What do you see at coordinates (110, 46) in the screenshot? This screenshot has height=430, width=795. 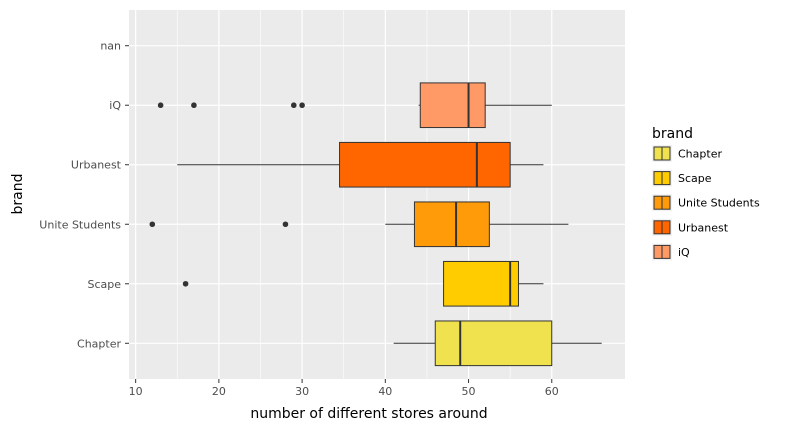 I see `y-tick-label: nan` at bounding box center [110, 46].